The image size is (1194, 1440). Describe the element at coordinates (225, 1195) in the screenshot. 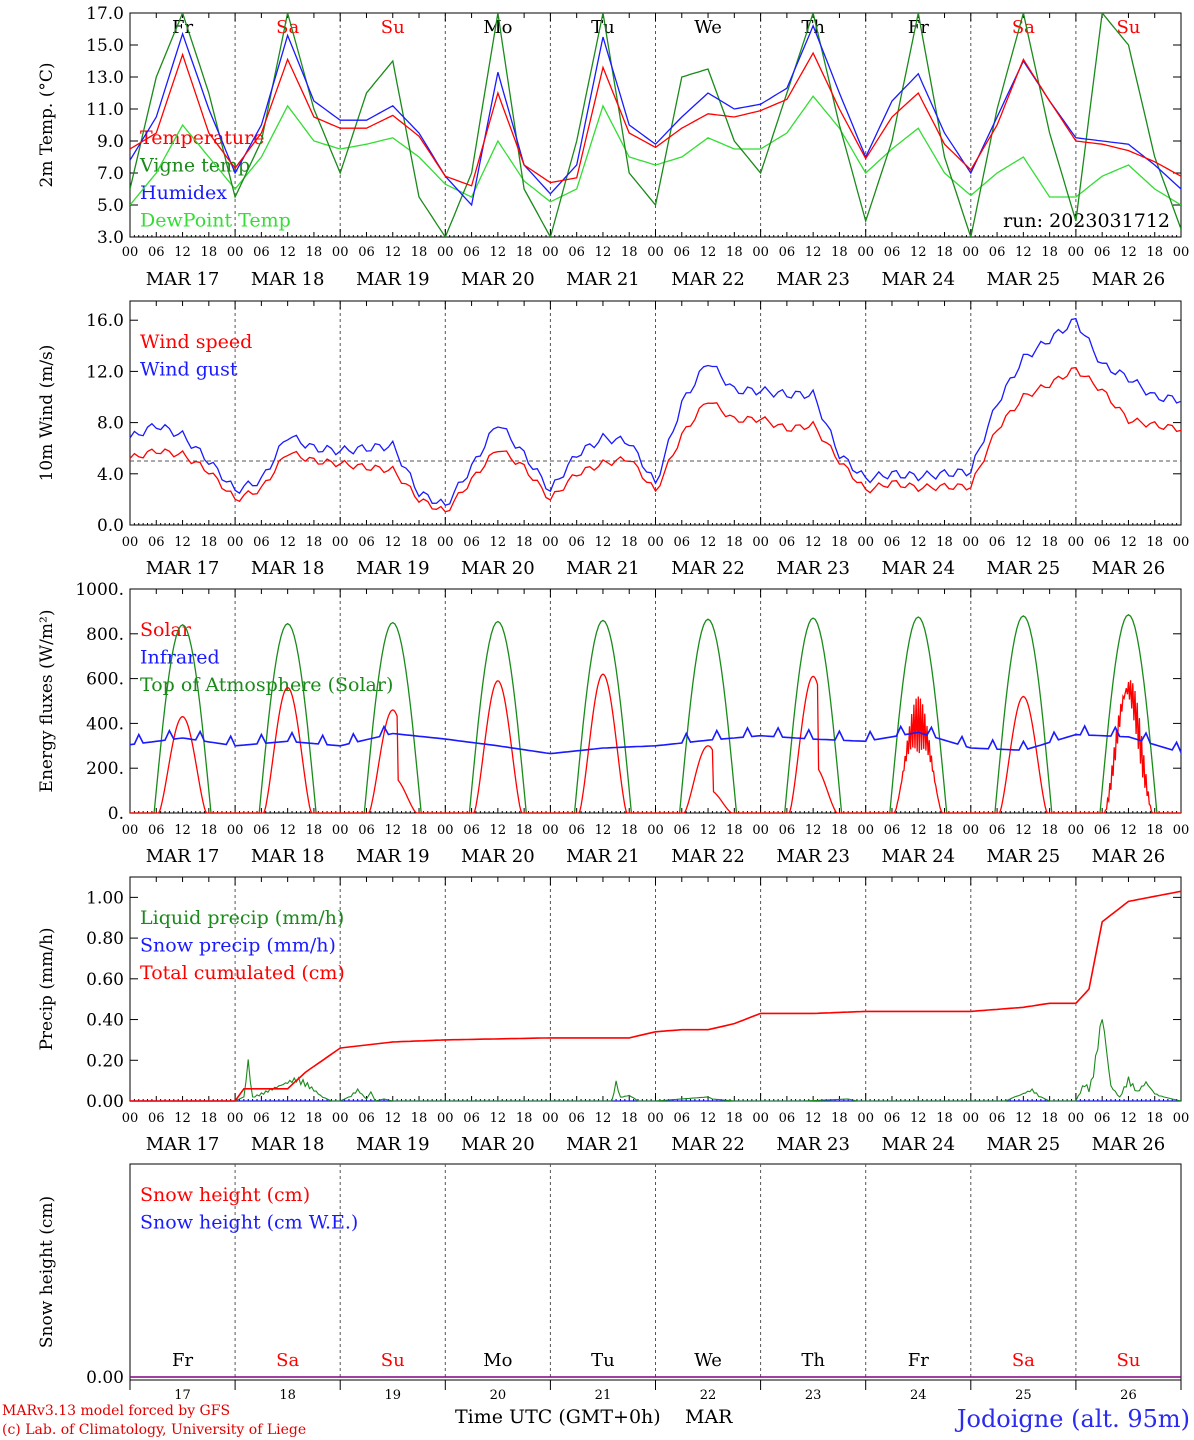

I see `legend-entry: Snow height (cm)` at that location.